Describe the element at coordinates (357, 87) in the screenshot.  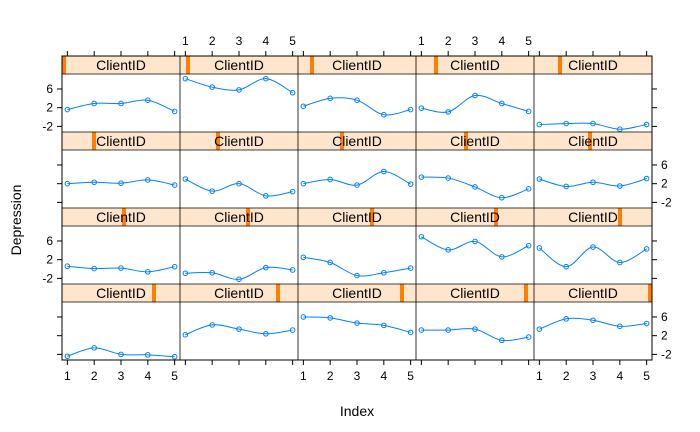
I see `panel-client-3: ClientID` at that location.